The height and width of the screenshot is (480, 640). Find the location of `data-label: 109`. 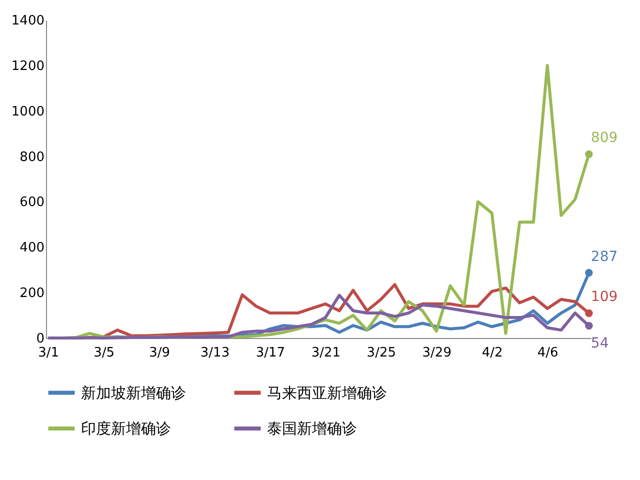

data-label: 109 is located at coordinates (604, 297).